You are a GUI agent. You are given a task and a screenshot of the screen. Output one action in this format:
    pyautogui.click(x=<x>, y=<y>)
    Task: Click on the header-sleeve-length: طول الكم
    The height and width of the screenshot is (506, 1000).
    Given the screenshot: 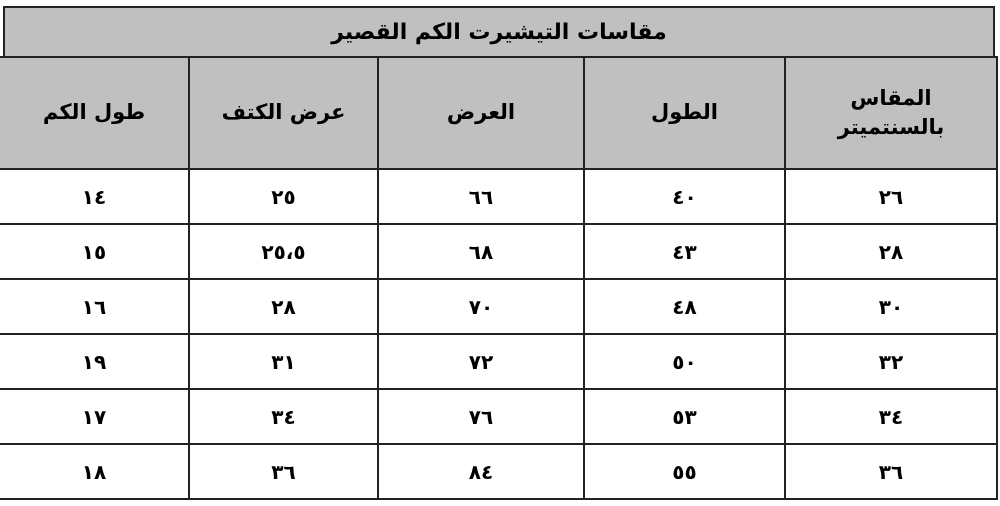 What is the action you would take?
    pyautogui.click(x=95, y=113)
    